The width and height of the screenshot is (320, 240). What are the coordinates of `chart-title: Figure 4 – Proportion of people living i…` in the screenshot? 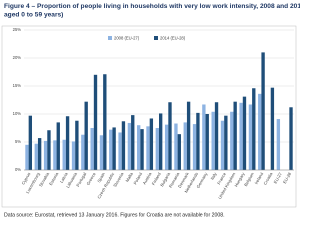 It's located at (152, 11).